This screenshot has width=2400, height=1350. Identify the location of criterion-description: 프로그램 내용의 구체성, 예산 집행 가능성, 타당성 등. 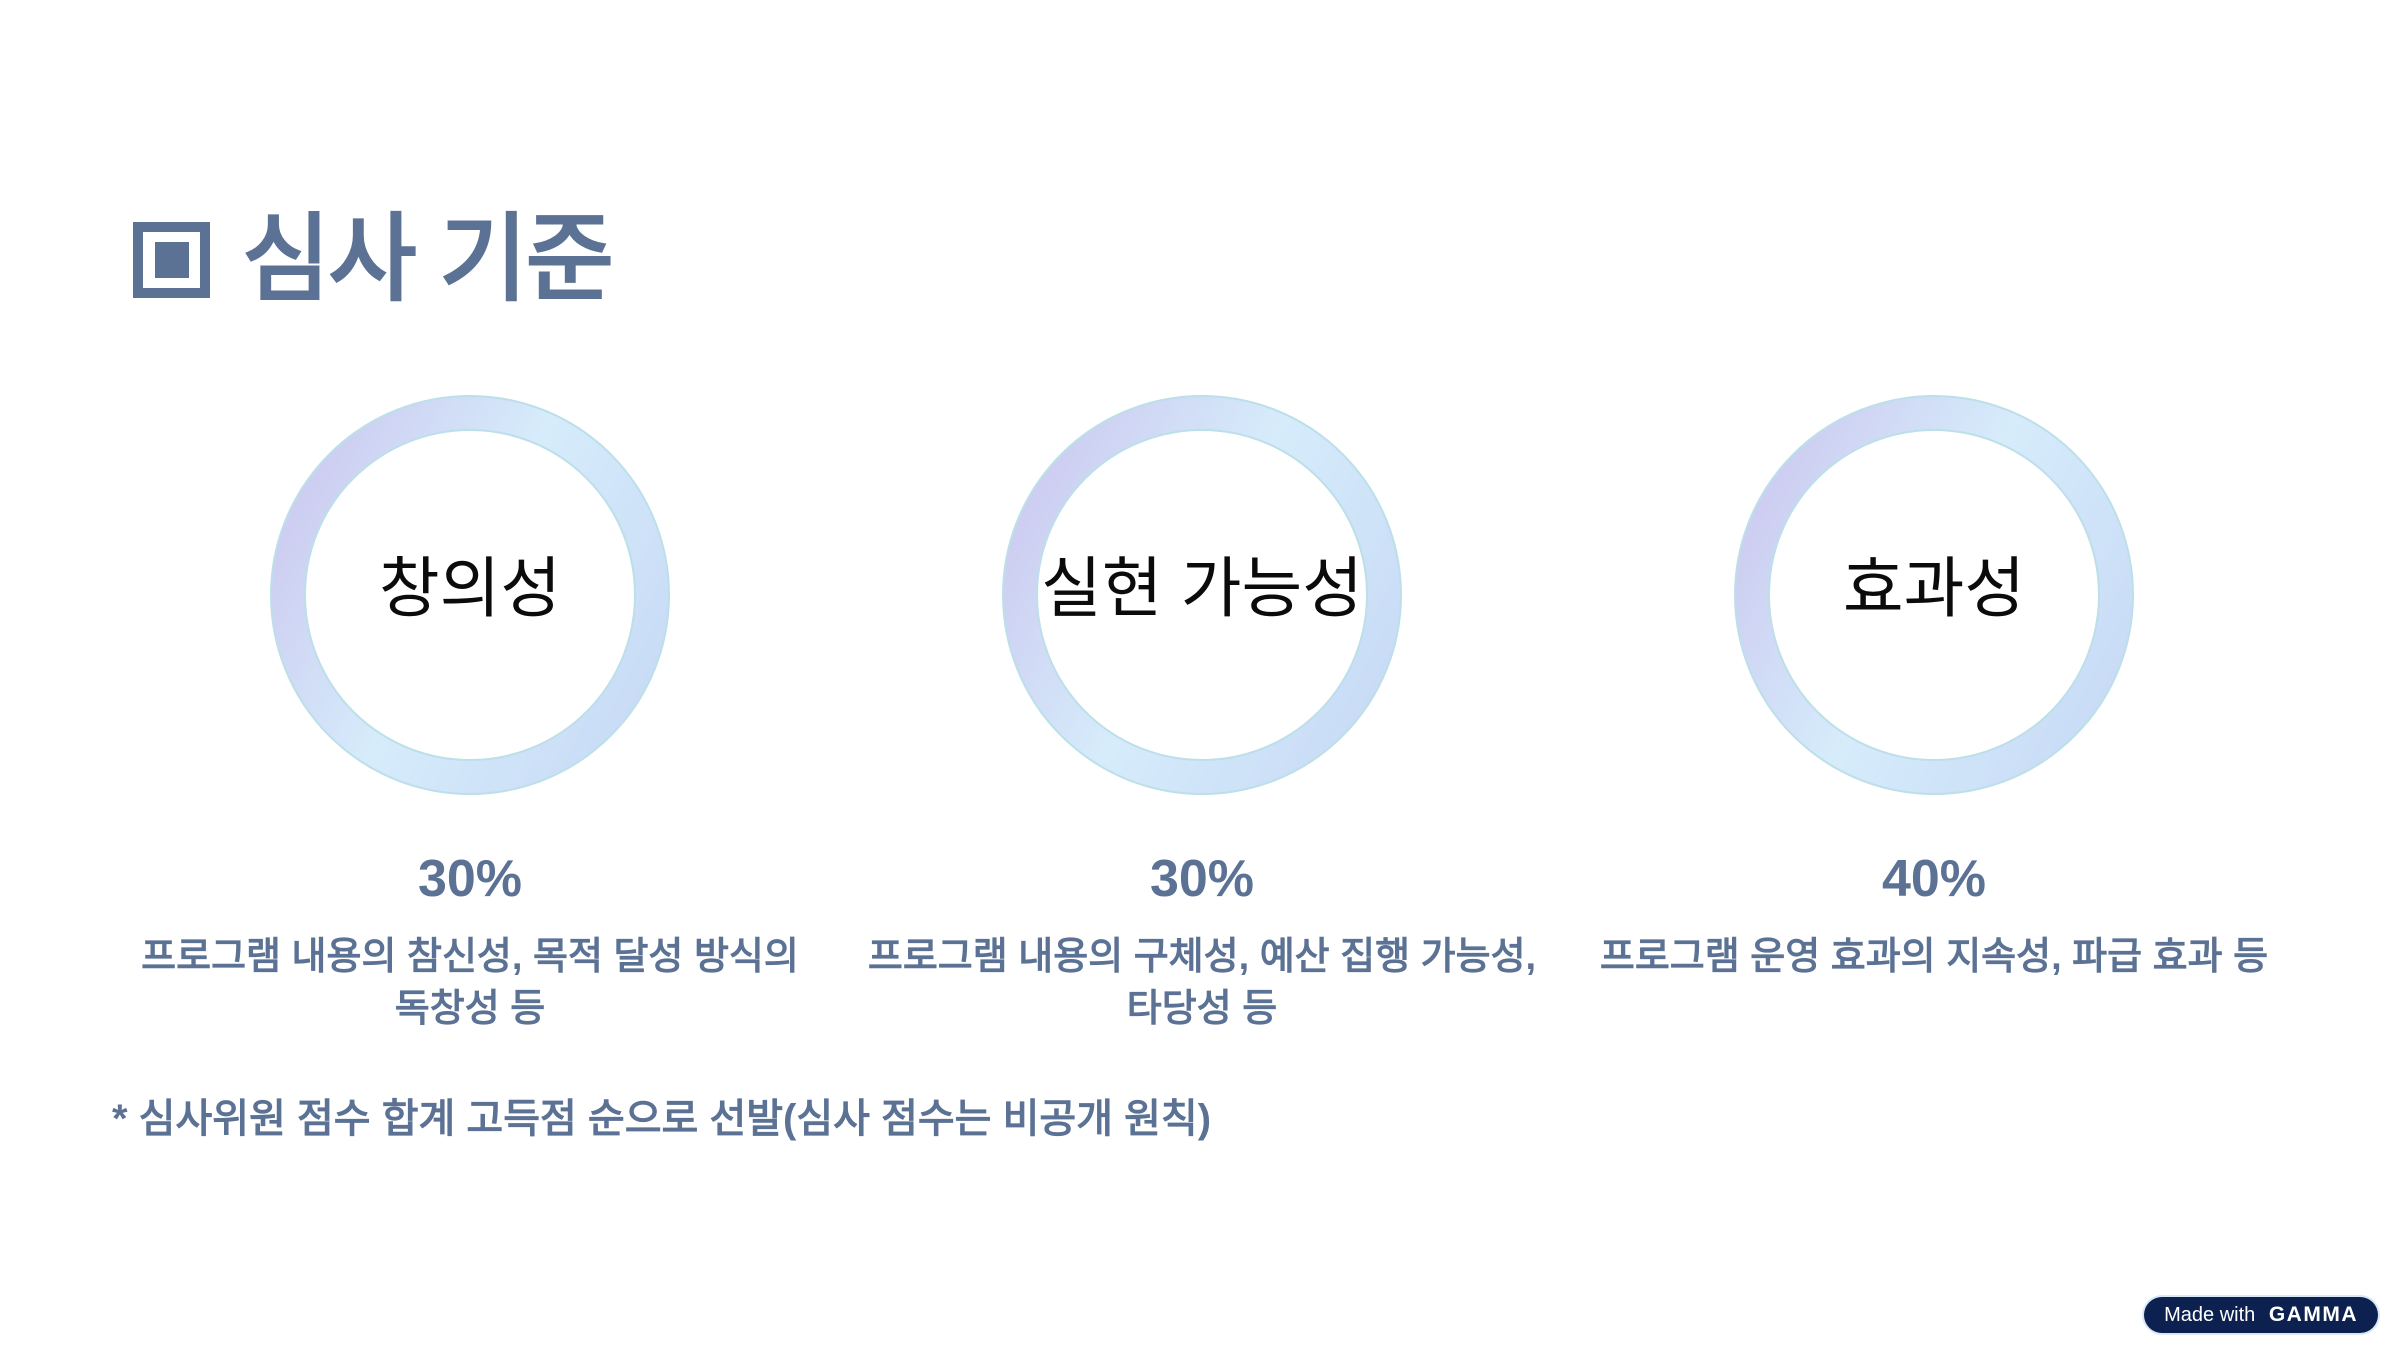
(1202, 983).